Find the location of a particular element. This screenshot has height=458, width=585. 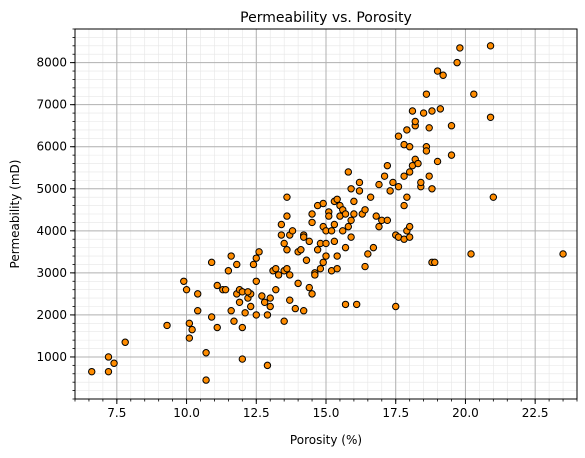

y-tick-label: 6000 is located at coordinates (51, 147).